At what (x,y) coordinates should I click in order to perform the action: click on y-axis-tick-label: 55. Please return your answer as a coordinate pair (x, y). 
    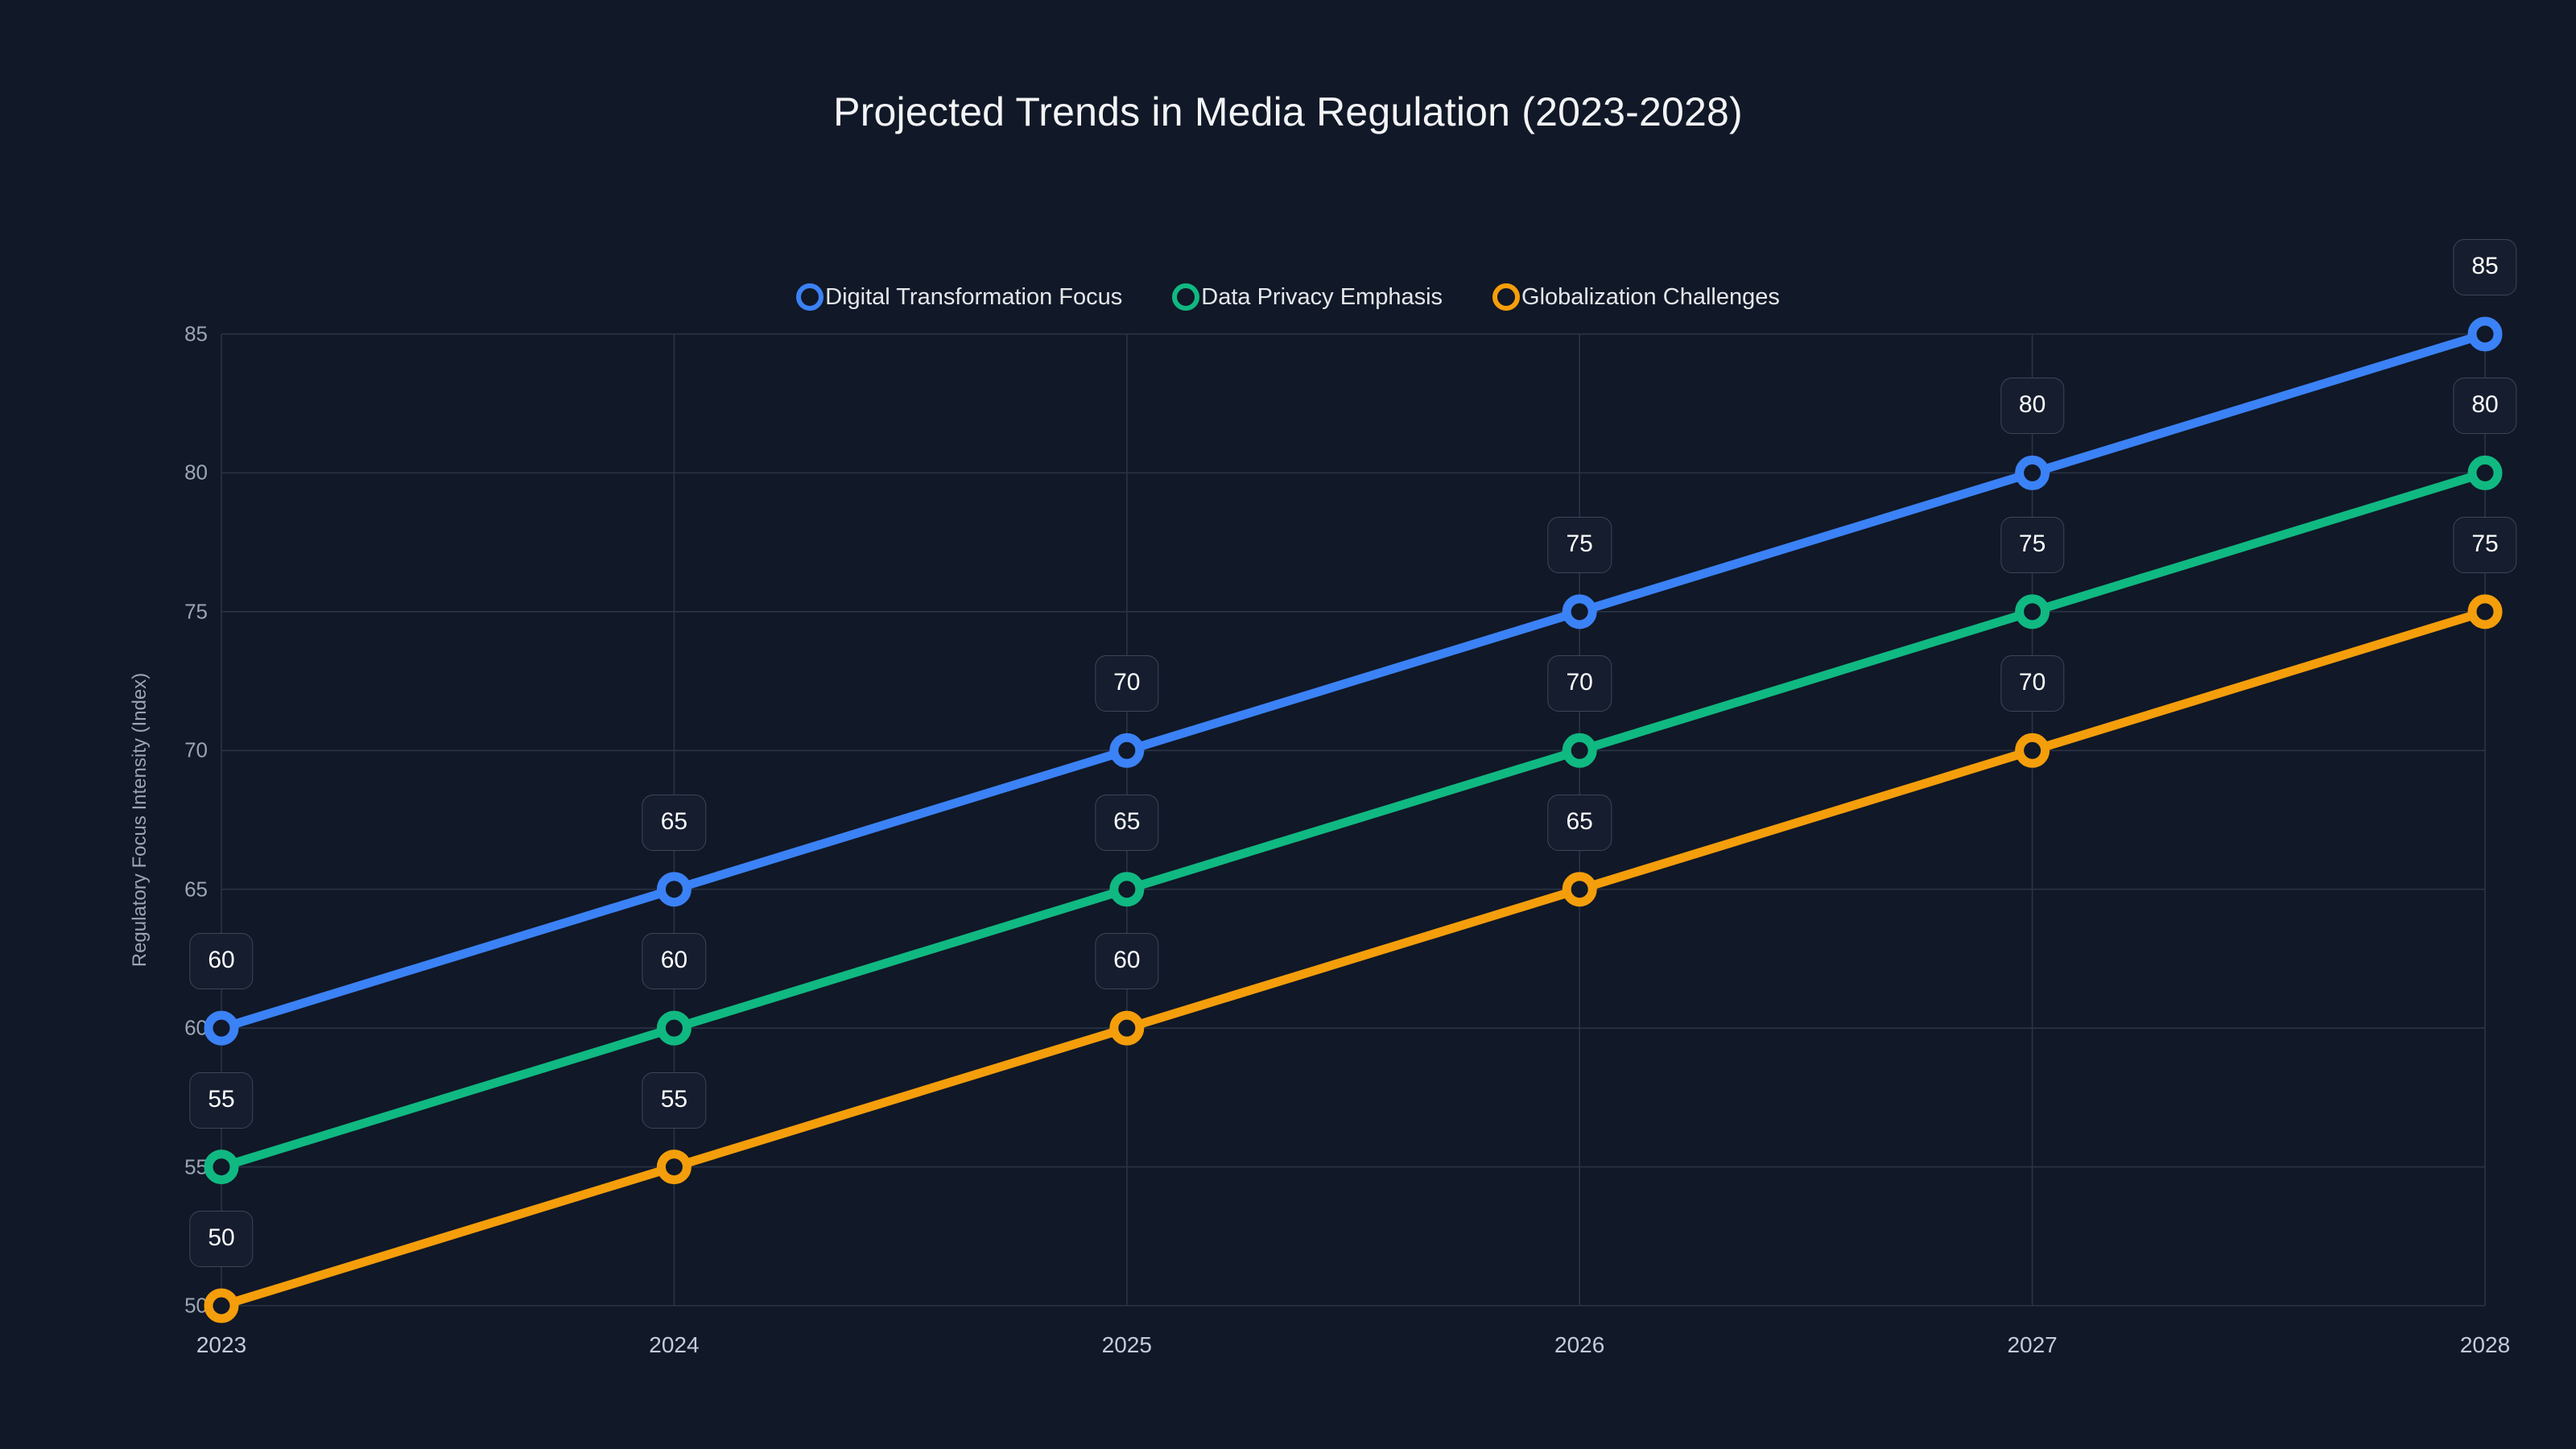
    Looking at the image, I should click on (196, 1166).